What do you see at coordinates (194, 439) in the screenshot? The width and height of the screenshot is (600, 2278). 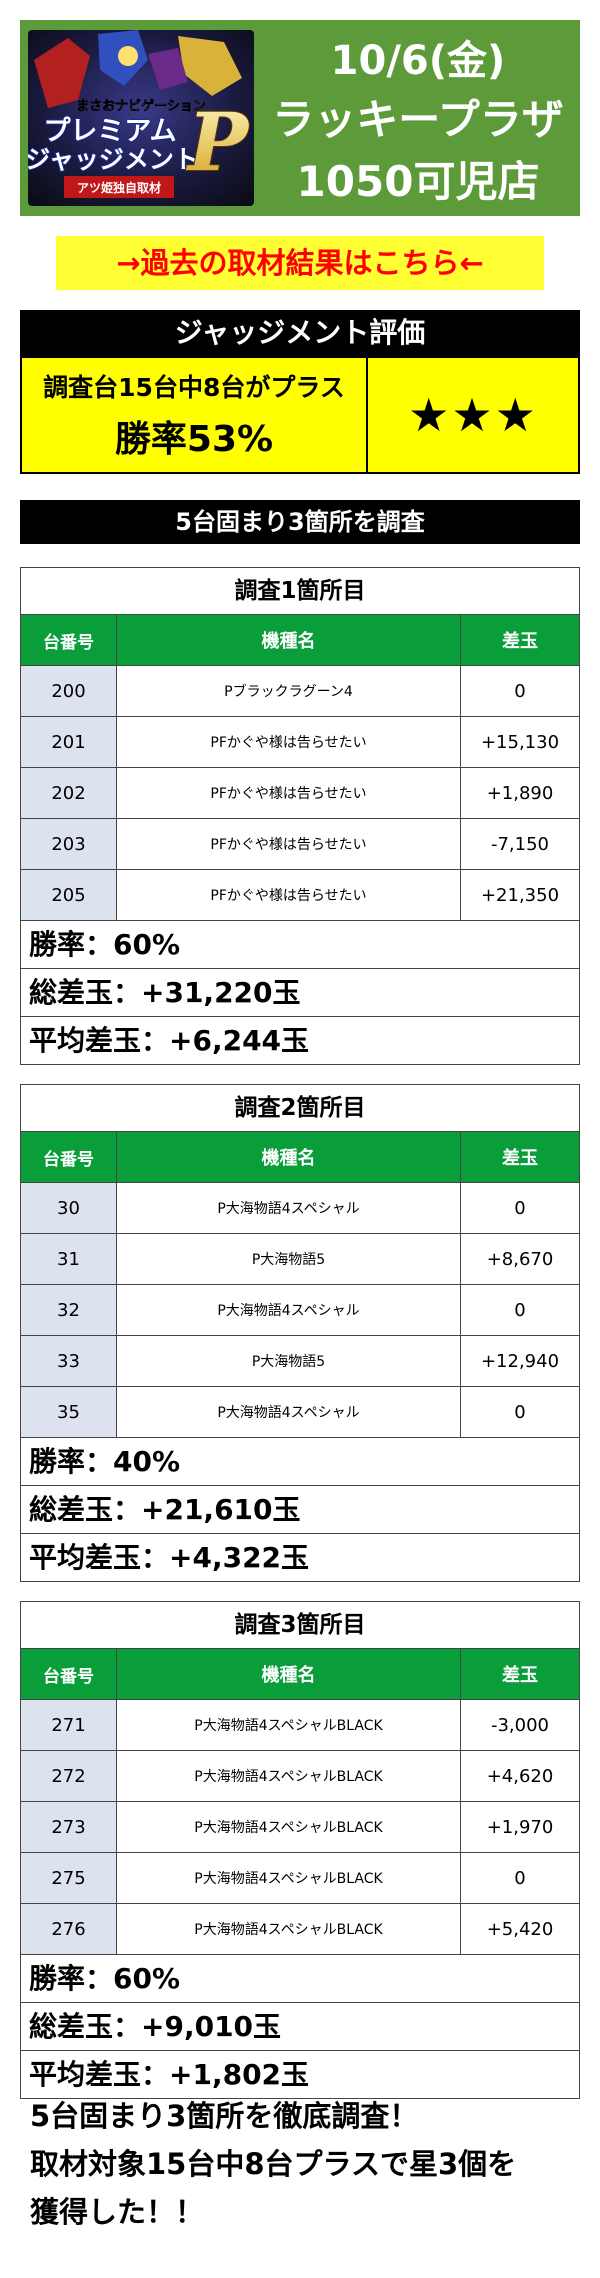 I see `judgment-win-rate: 勝率53%` at bounding box center [194, 439].